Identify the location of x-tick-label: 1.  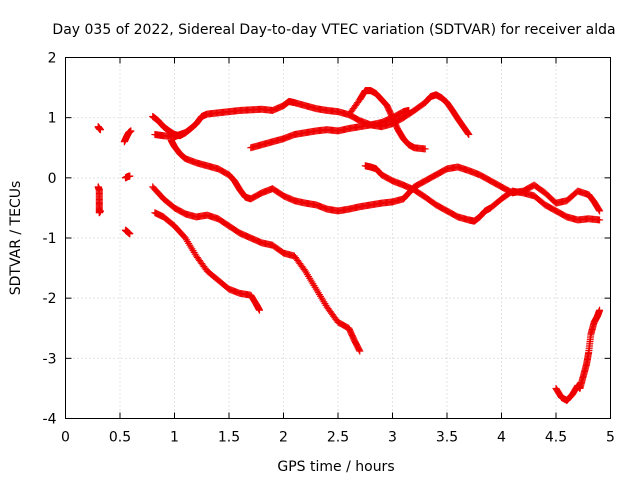
(174, 438).